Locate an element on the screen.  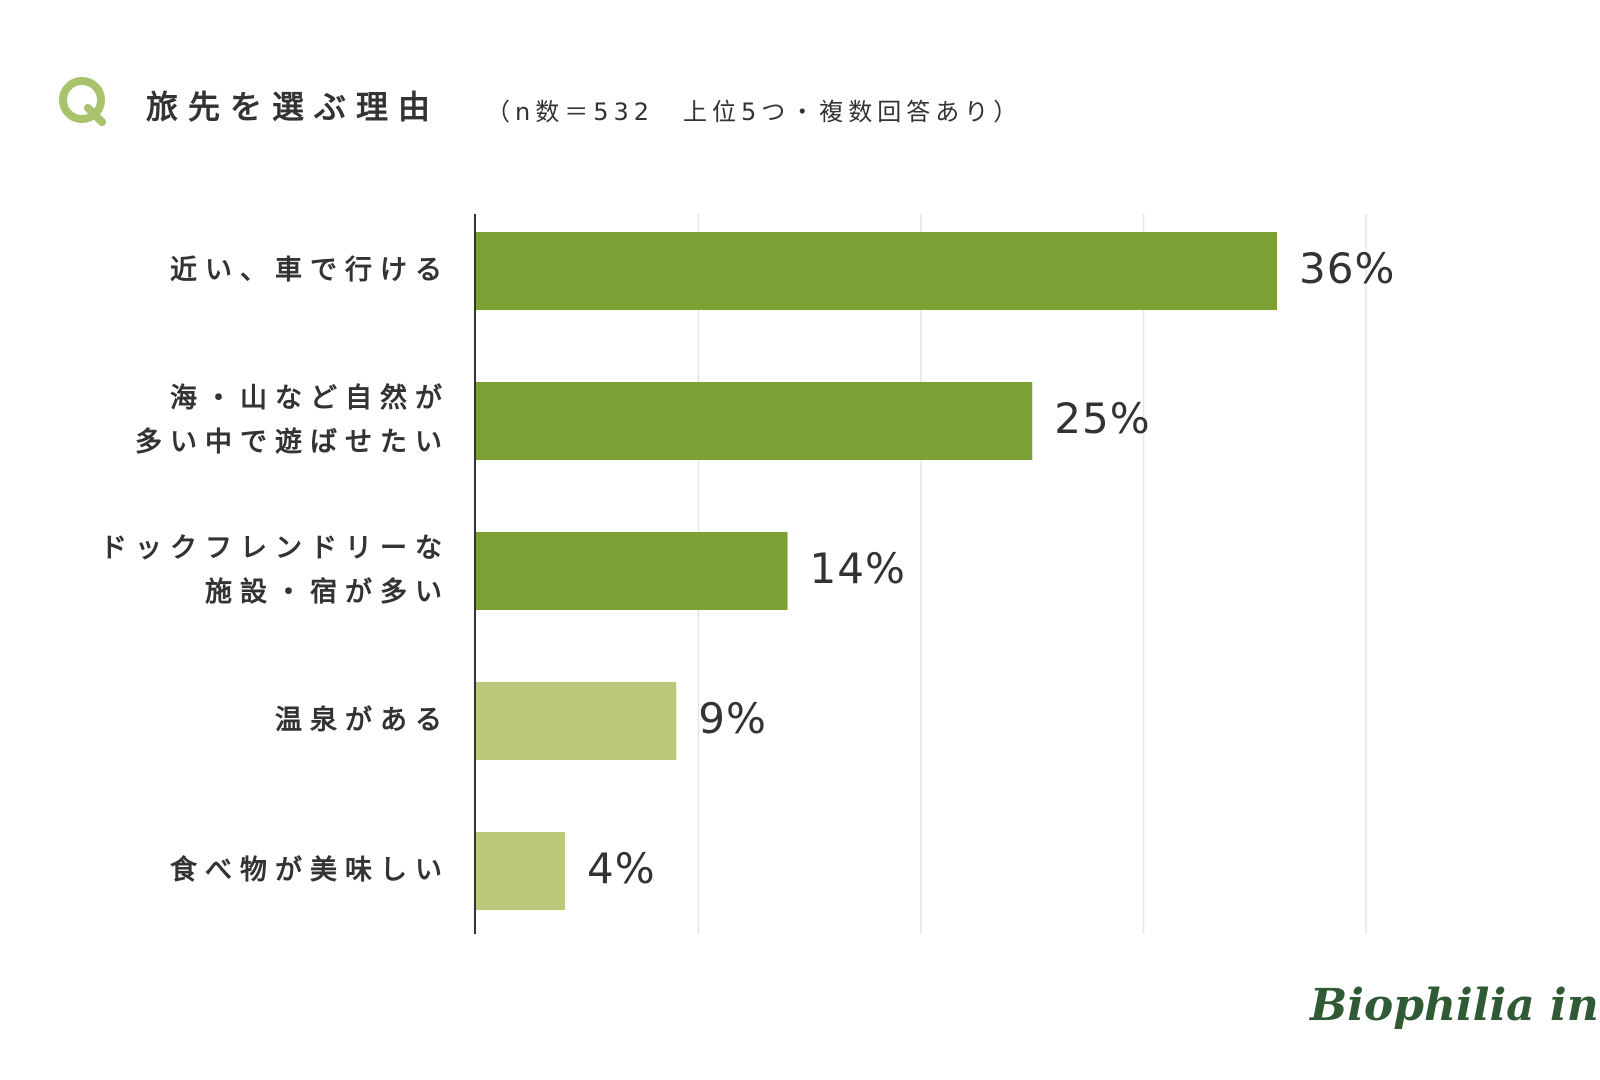
category-label-4: 食べ物が美味しい is located at coordinates (240, 871).